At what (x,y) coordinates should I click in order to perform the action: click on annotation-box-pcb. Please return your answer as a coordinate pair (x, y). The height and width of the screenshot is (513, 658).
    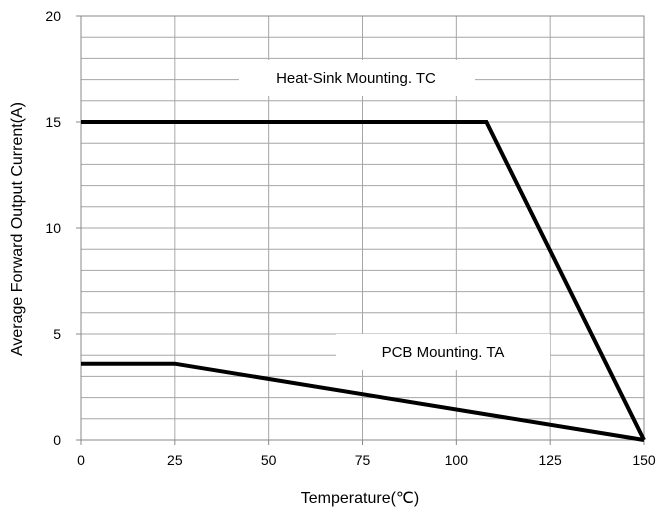
    Looking at the image, I should click on (443, 352).